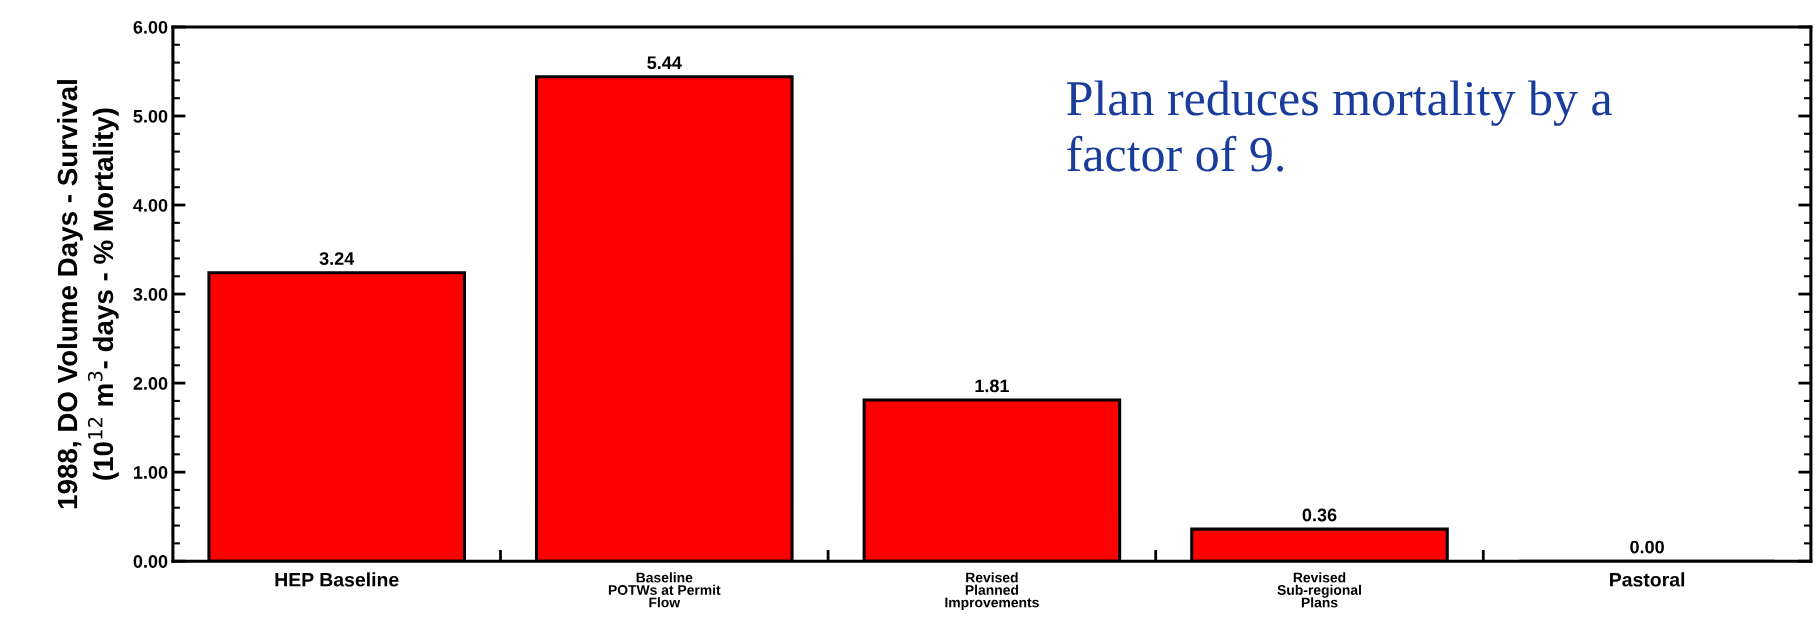 The height and width of the screenshot is (627, 1820). Describe the element at coordinates (664, 590) in the screenshot. I see `x-tick-label: Baseline POTWs at Permit Flow` at that location.